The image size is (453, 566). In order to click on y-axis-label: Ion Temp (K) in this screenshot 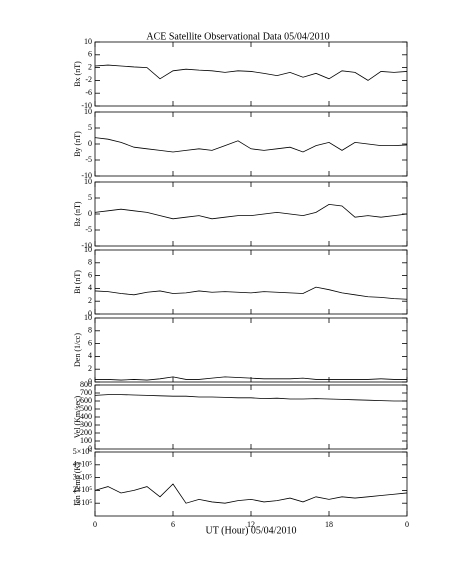, I will do `click(77, 484)`.